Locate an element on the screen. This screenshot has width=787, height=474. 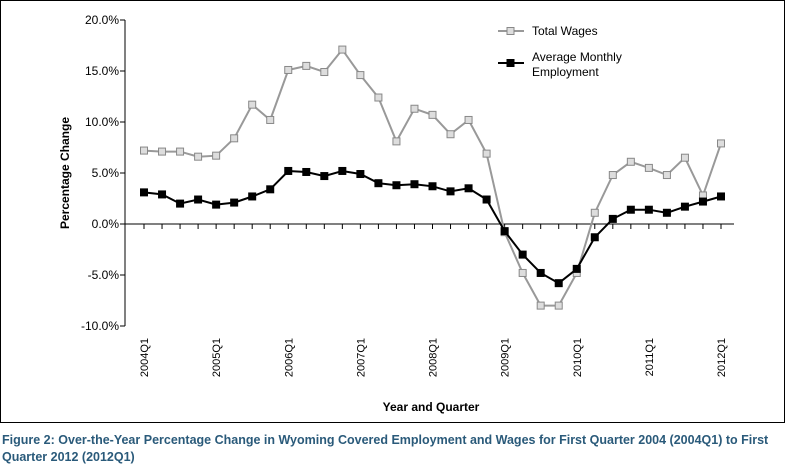
legend: Total Wages Average Monthly Employment is located at coordinates (560, 51).